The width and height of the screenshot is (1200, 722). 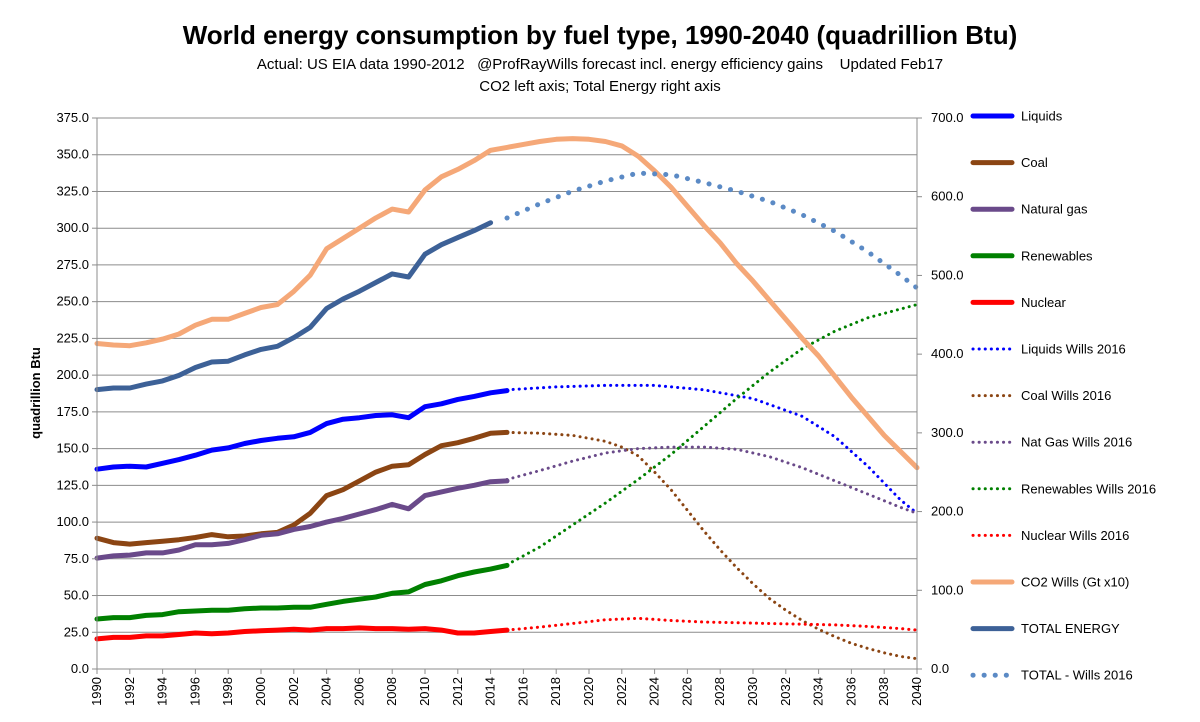 What do you see at coordinates (72, 117) in the screenshot?
I see `y-tick-label: 375.0` at bounding box center [72, 117].